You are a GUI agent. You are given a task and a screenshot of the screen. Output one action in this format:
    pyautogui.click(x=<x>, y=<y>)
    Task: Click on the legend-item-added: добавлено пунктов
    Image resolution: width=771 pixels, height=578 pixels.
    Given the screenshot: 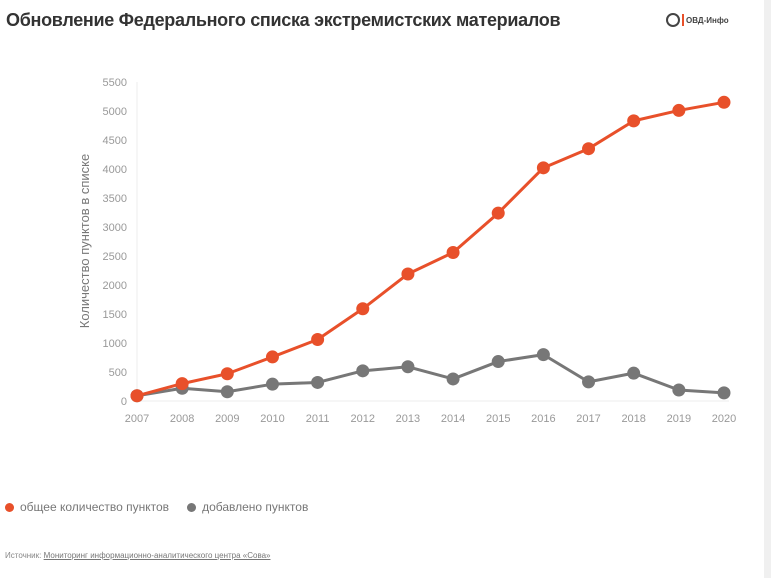 What is the action you would take?
    pyautogui.click(x=247, y=507)
    